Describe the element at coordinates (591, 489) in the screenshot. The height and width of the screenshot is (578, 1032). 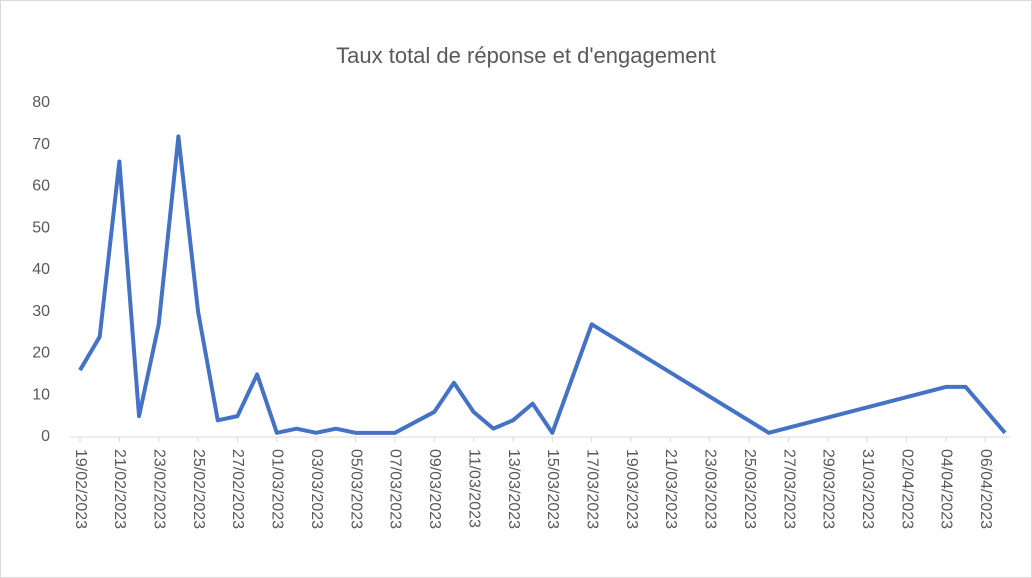
I see `x-tick-label: 17/03/2023` at that location.